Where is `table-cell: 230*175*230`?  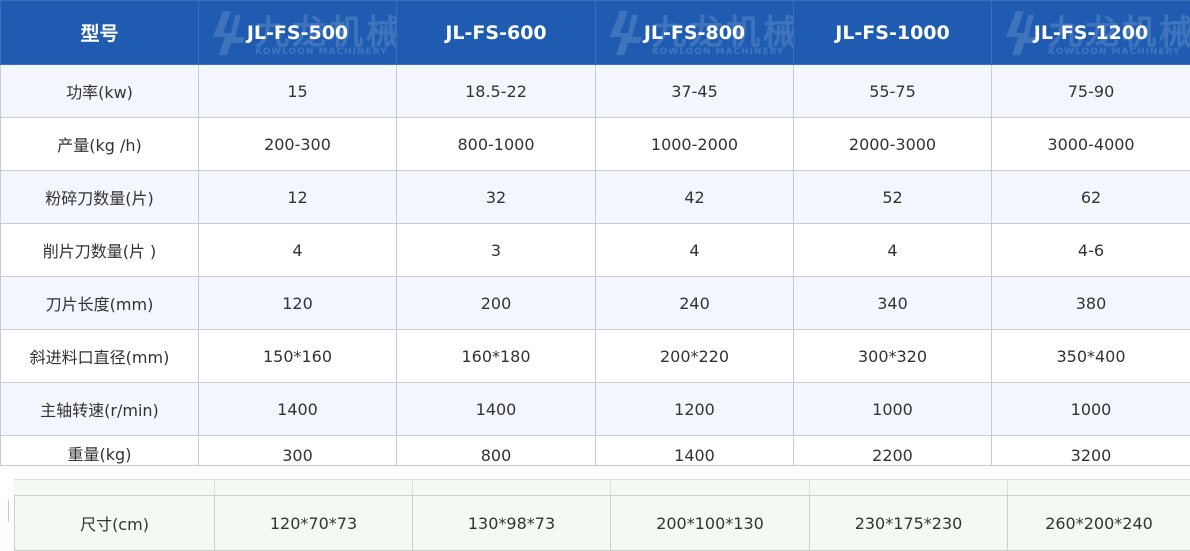 table-cell: 230*175*230 is located at coordinates (909, 523).